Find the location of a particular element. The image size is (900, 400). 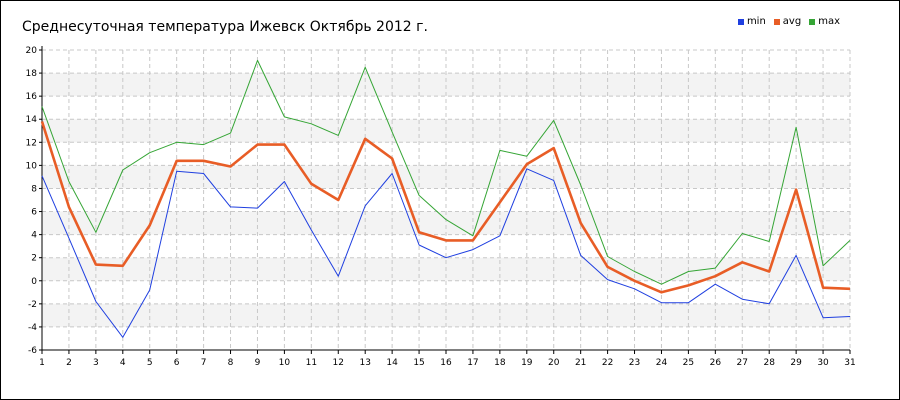

legend: min avg max is located at coordinates (788, 21).